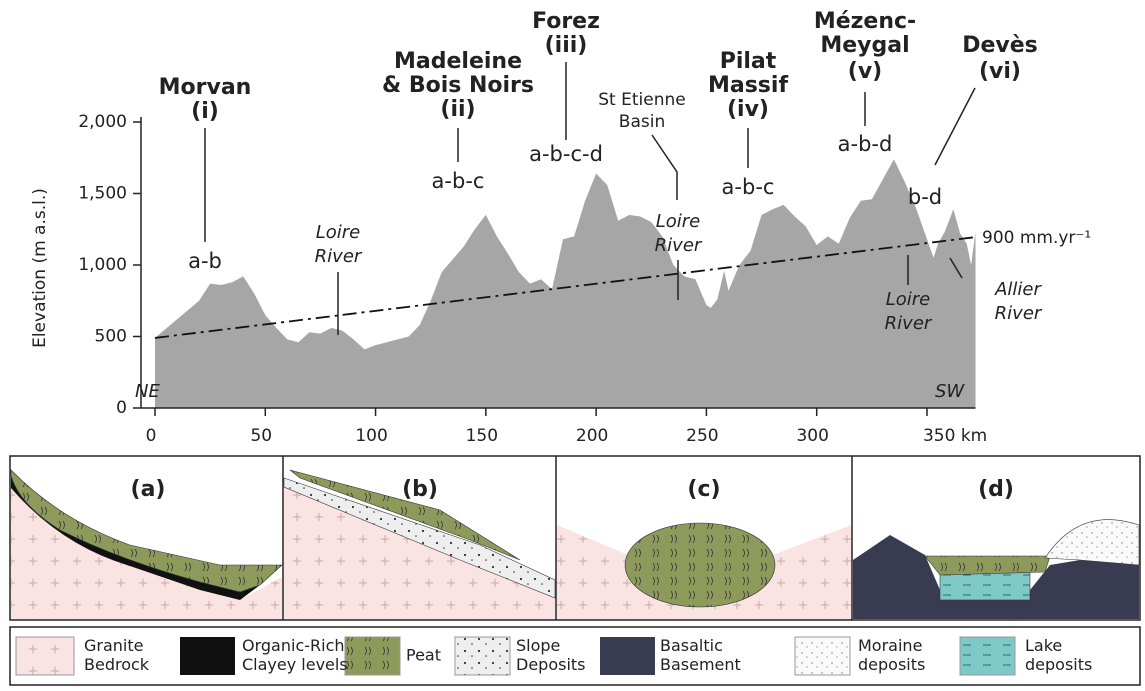 The width and height of the screenshot is (1145, 691). What do you see at coordinates (423, 655) in the screenshot?
I see `legend-label: Peat` at bounding box center [423, 655].